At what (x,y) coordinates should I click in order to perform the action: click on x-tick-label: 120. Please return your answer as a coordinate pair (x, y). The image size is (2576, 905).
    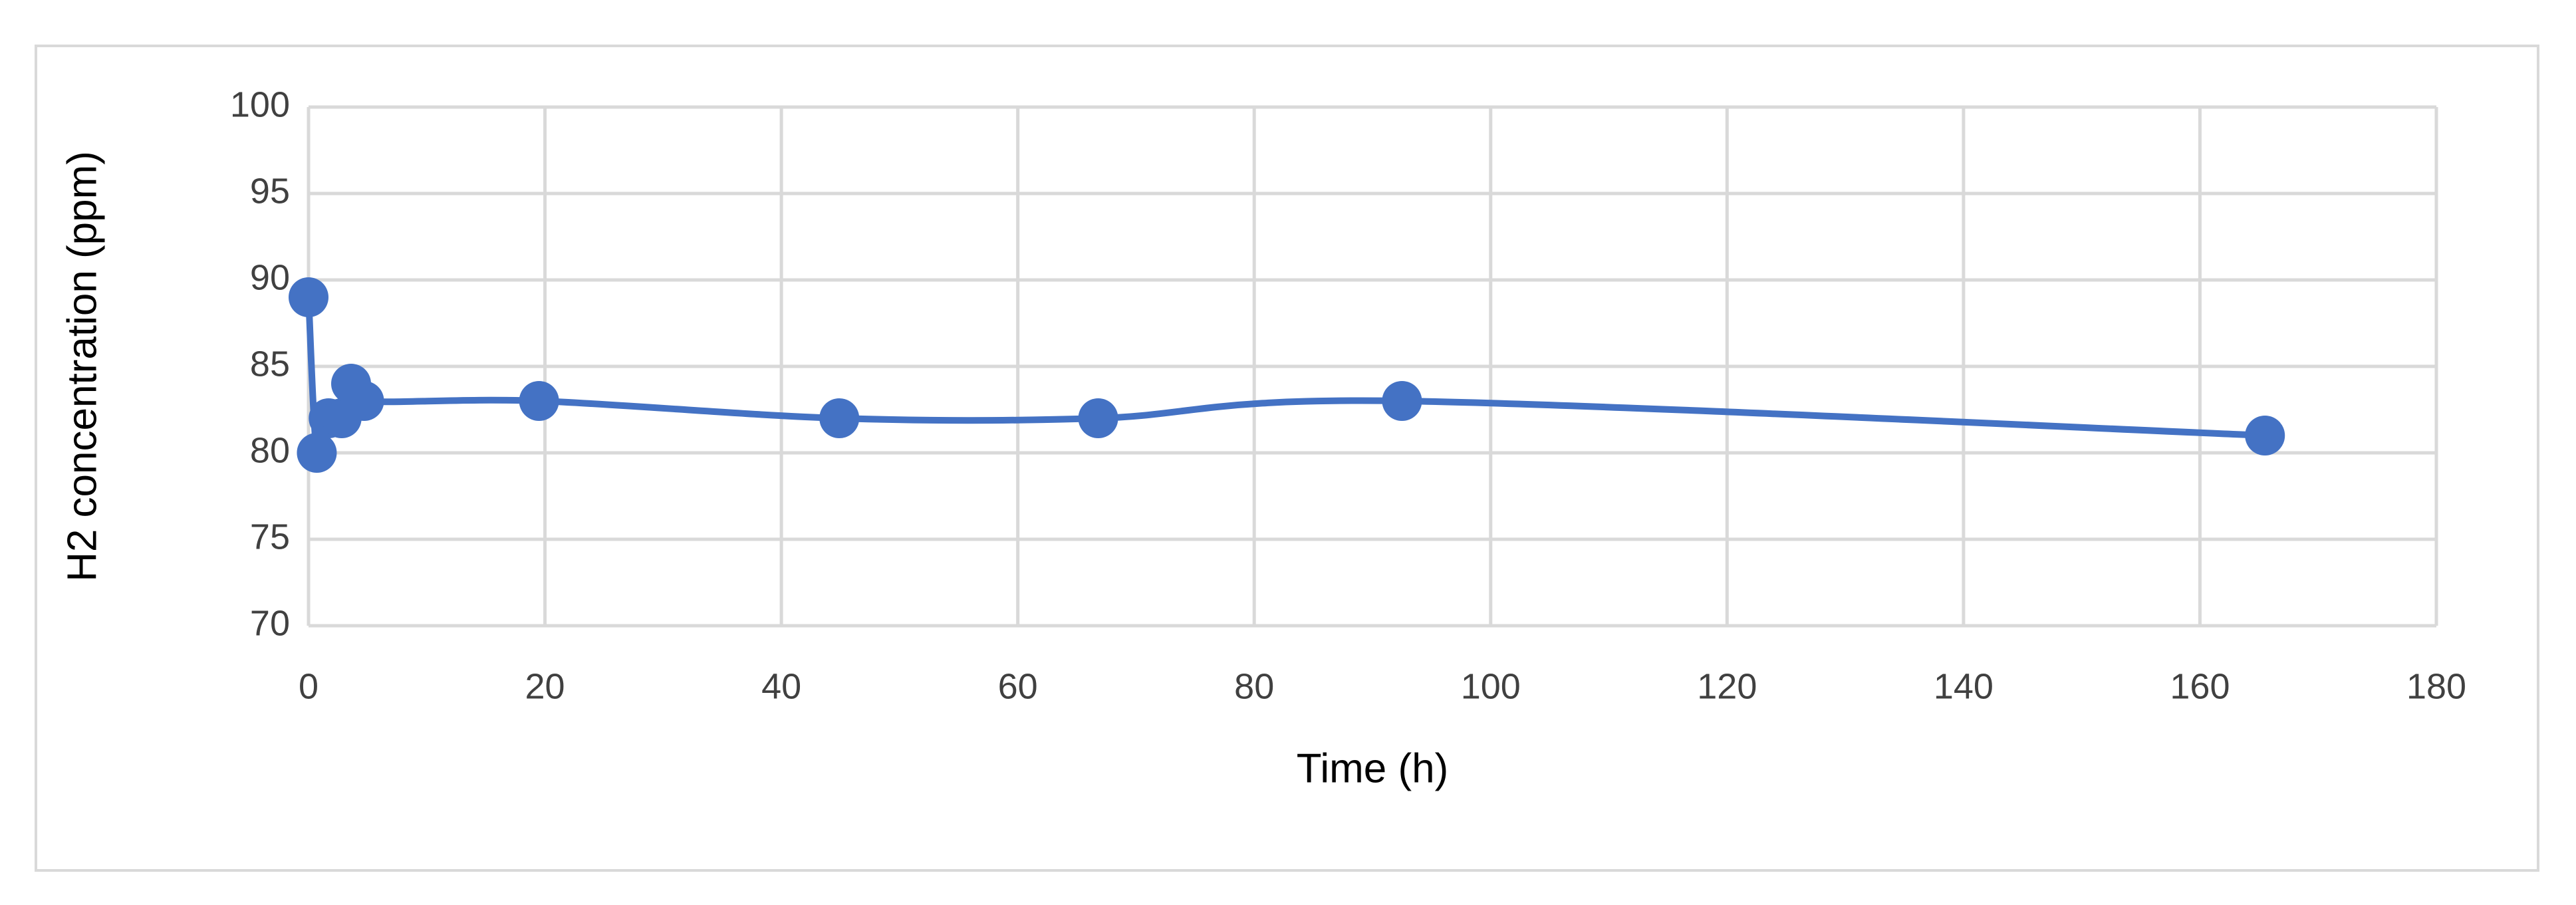
    Looking at the image, I should click on (1727, 686).